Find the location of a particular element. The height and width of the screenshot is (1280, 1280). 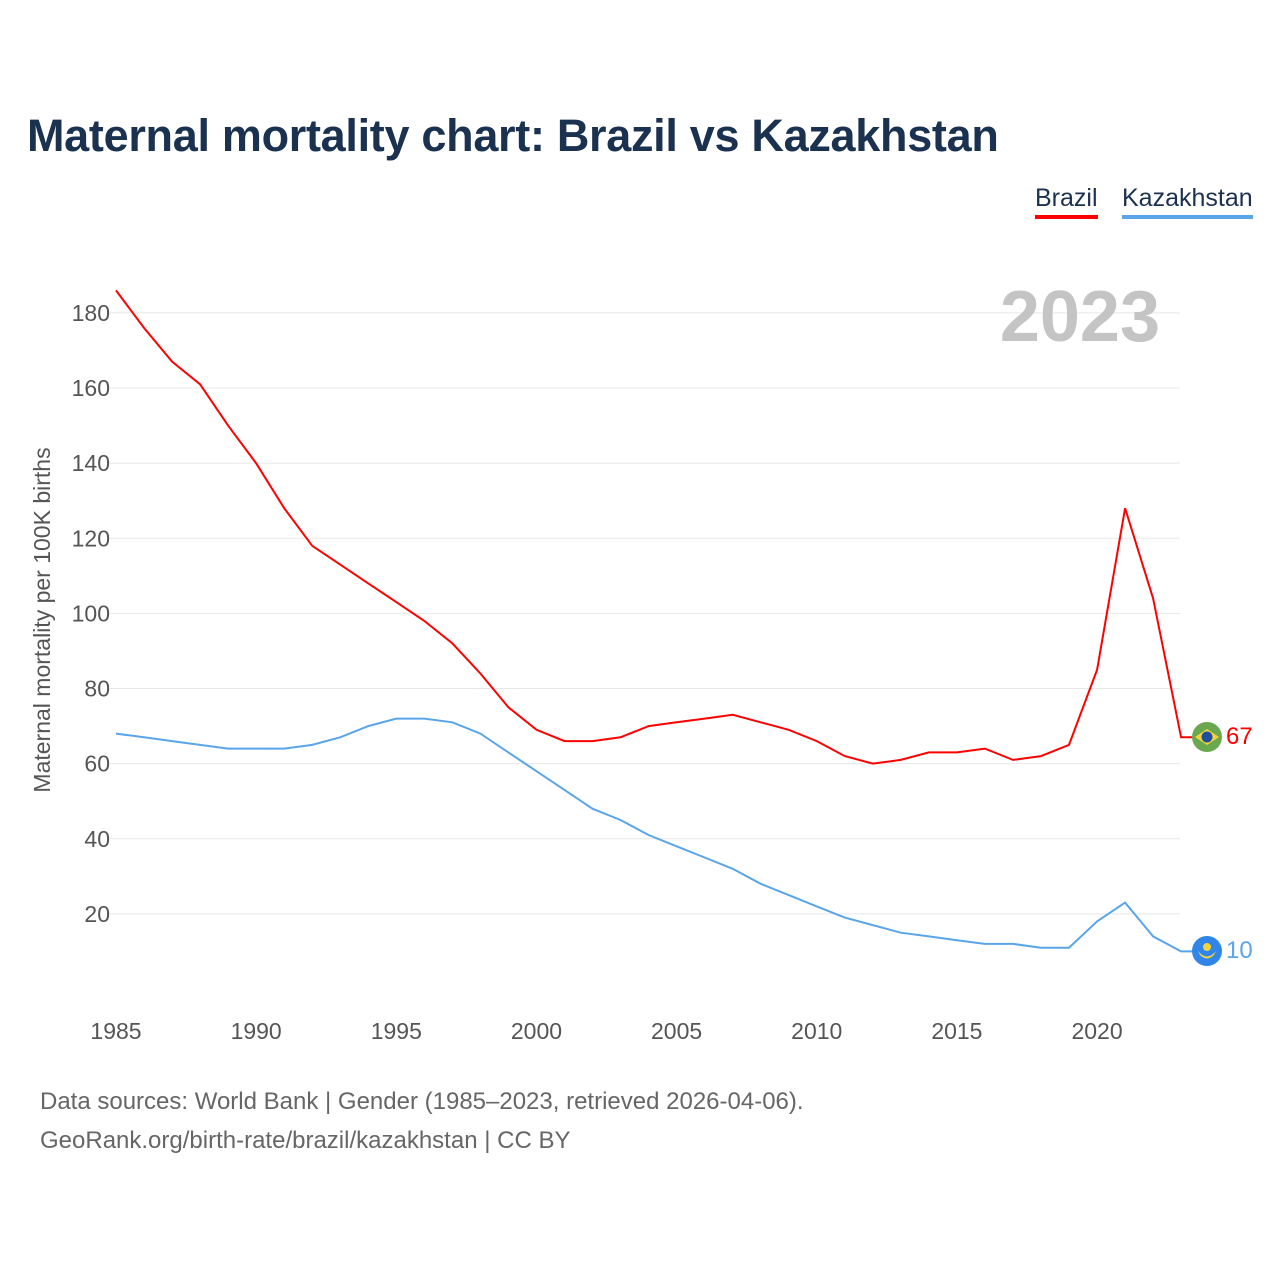

y-tick-label: 160 is located at coordinates (91, 388).